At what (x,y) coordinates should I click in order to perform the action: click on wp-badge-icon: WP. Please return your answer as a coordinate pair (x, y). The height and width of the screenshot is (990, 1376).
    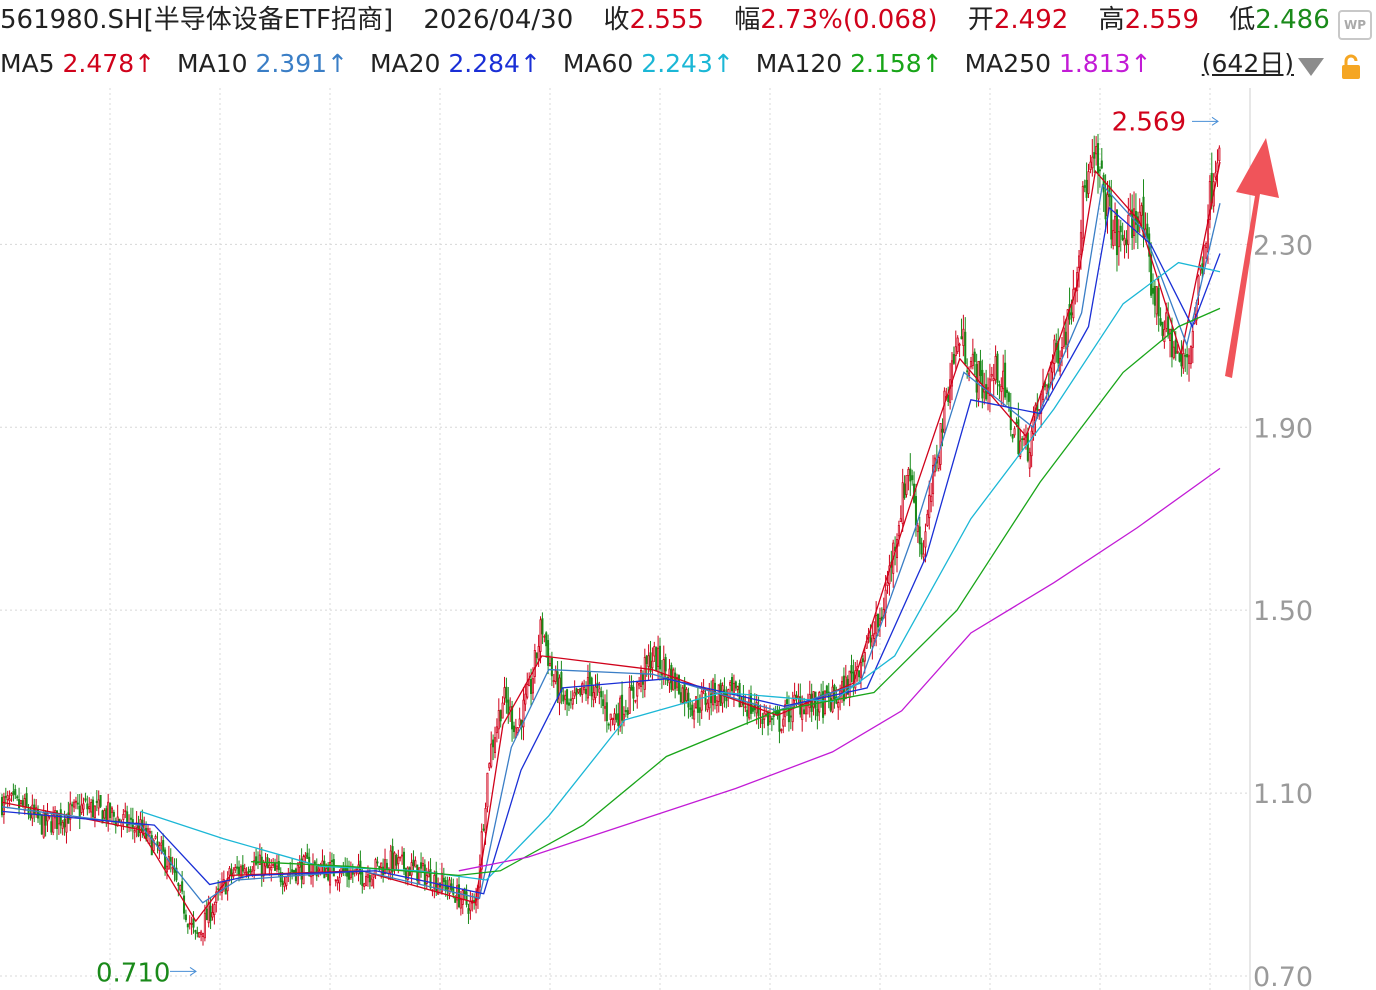
    Looking at the image, I should click on (1355, 25).